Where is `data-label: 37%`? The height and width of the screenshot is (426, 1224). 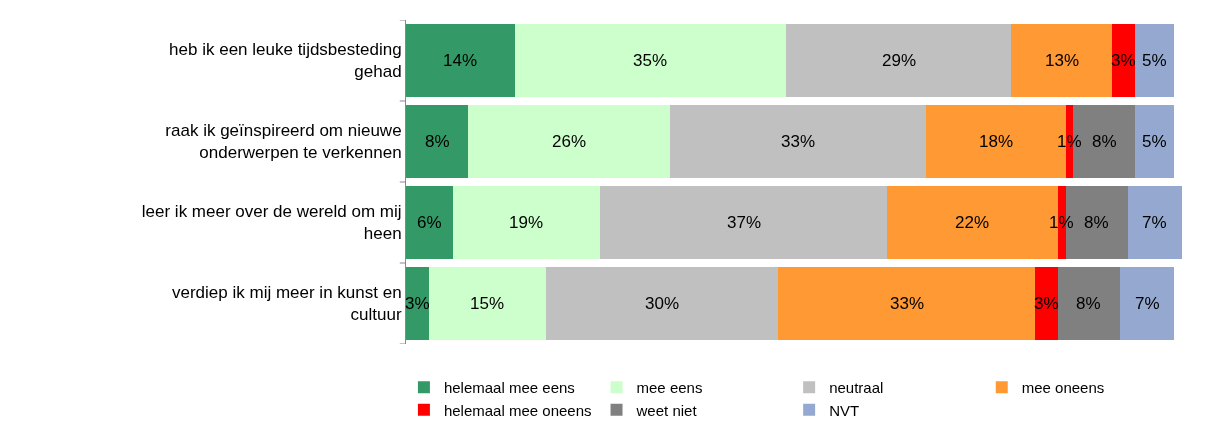
data-label: 37% is located at coordinates (744, 222).